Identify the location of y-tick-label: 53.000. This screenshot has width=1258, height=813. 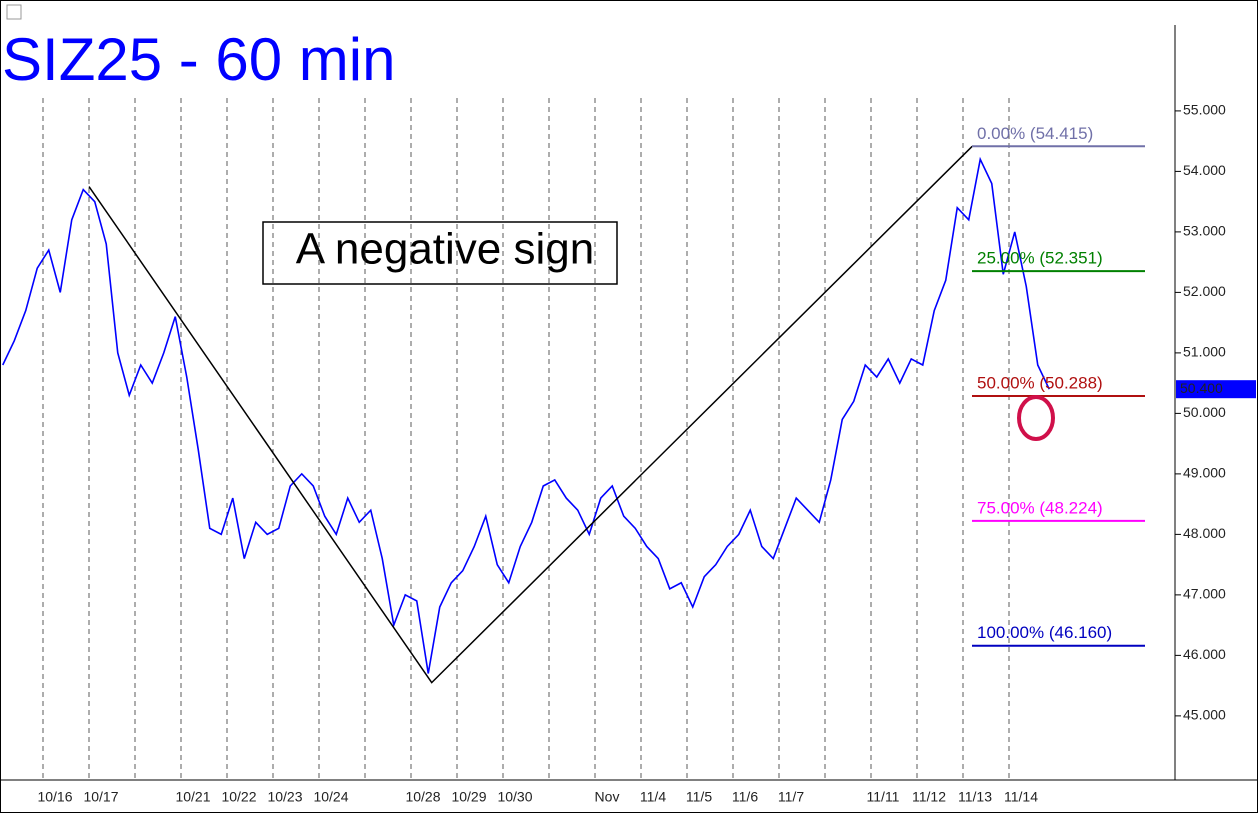
(1204, 231).